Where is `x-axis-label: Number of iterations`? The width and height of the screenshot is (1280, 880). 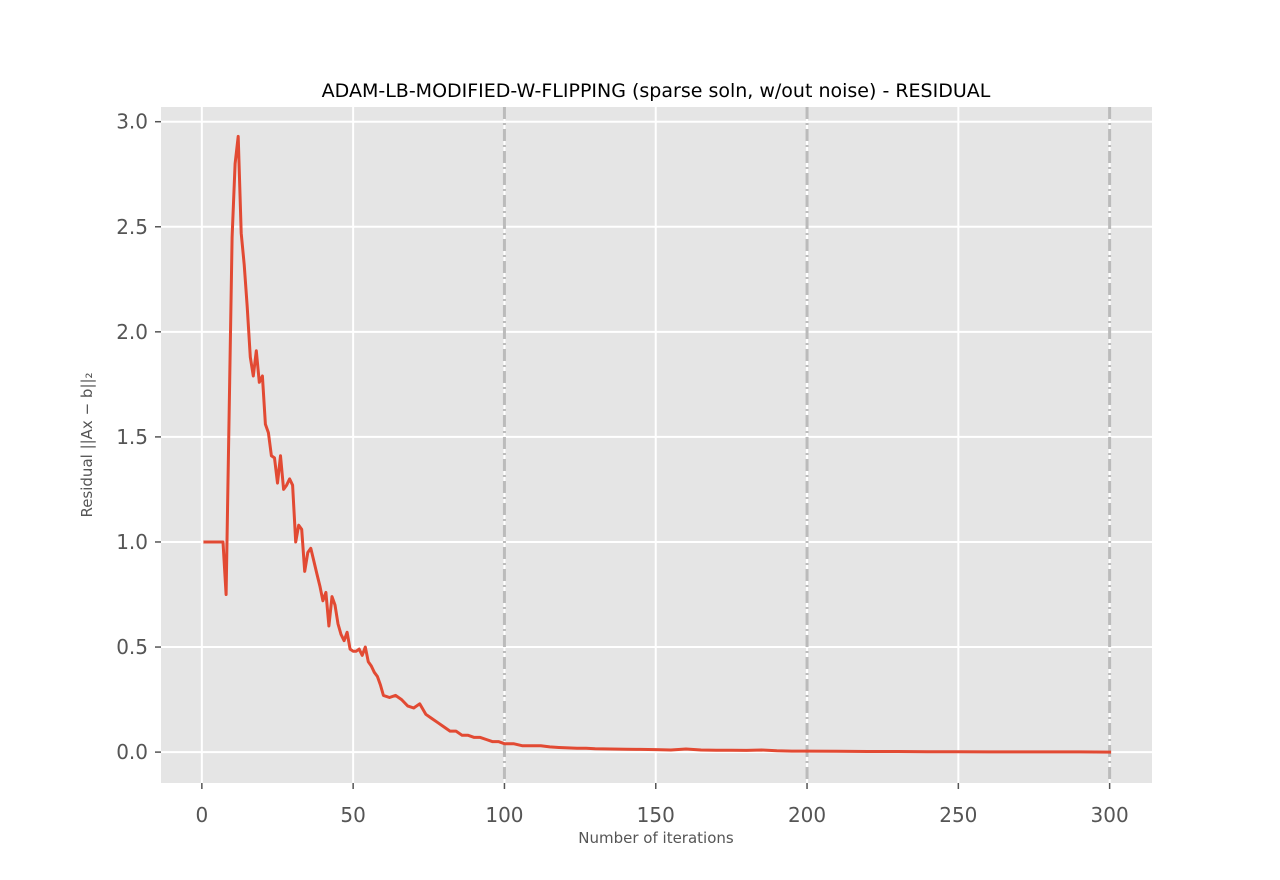 x-axis-label: Number of iterations is located at coordinates (656, 838).